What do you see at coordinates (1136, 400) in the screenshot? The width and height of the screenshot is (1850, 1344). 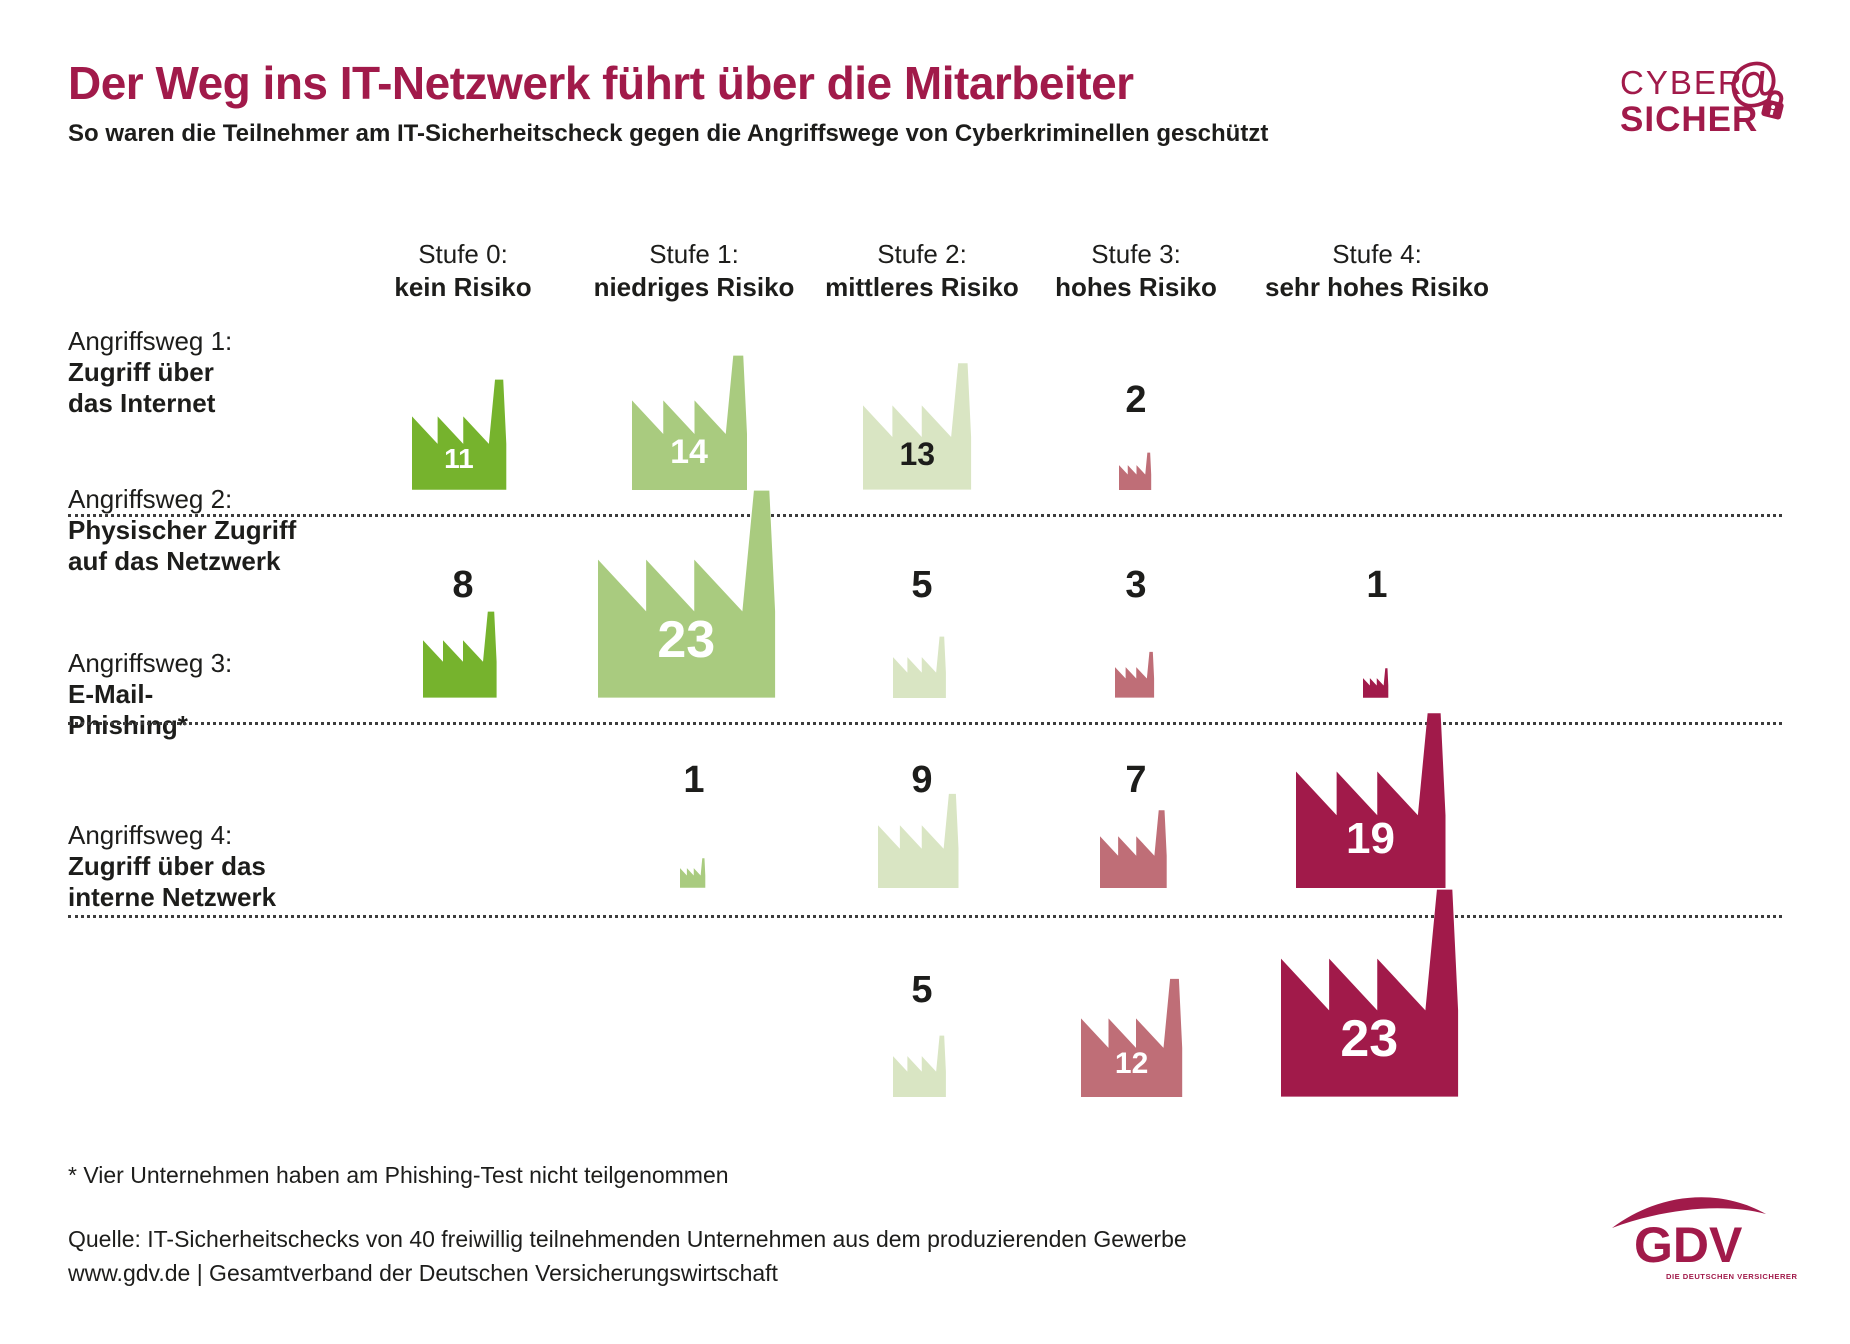 I see `cell-value: 2` at bounding box center [1136, 400].